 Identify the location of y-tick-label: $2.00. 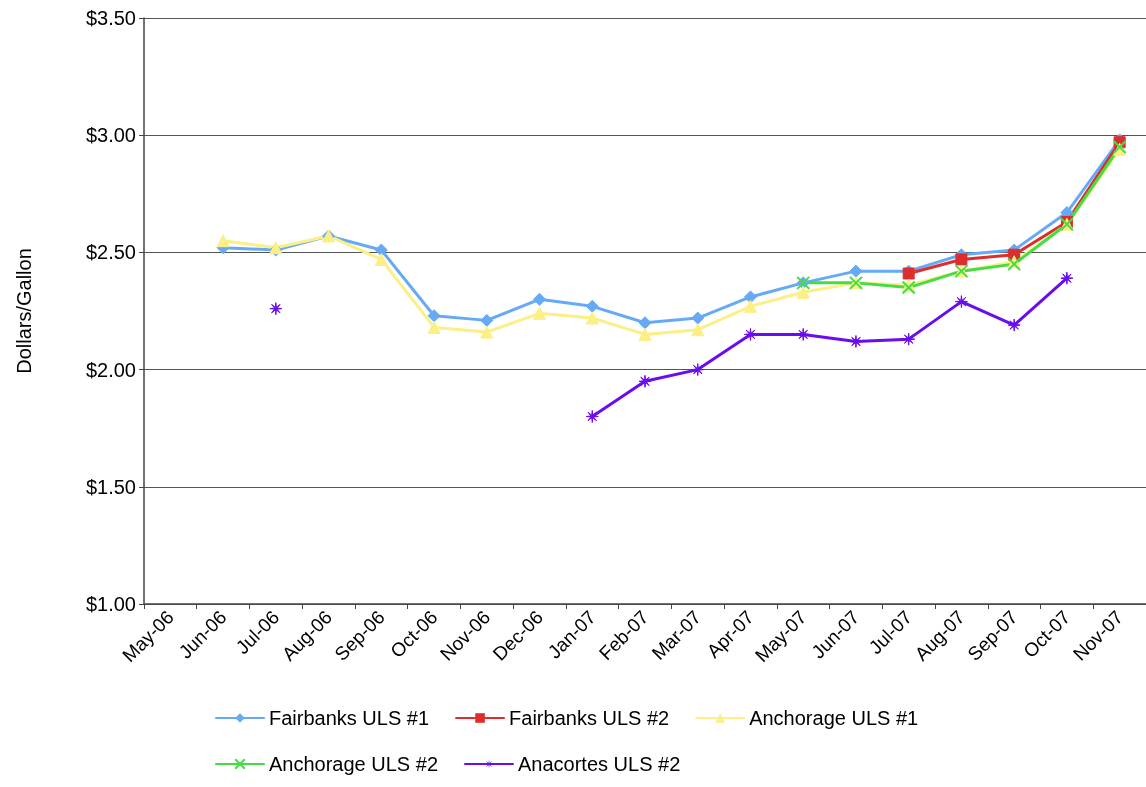
(110, 369).